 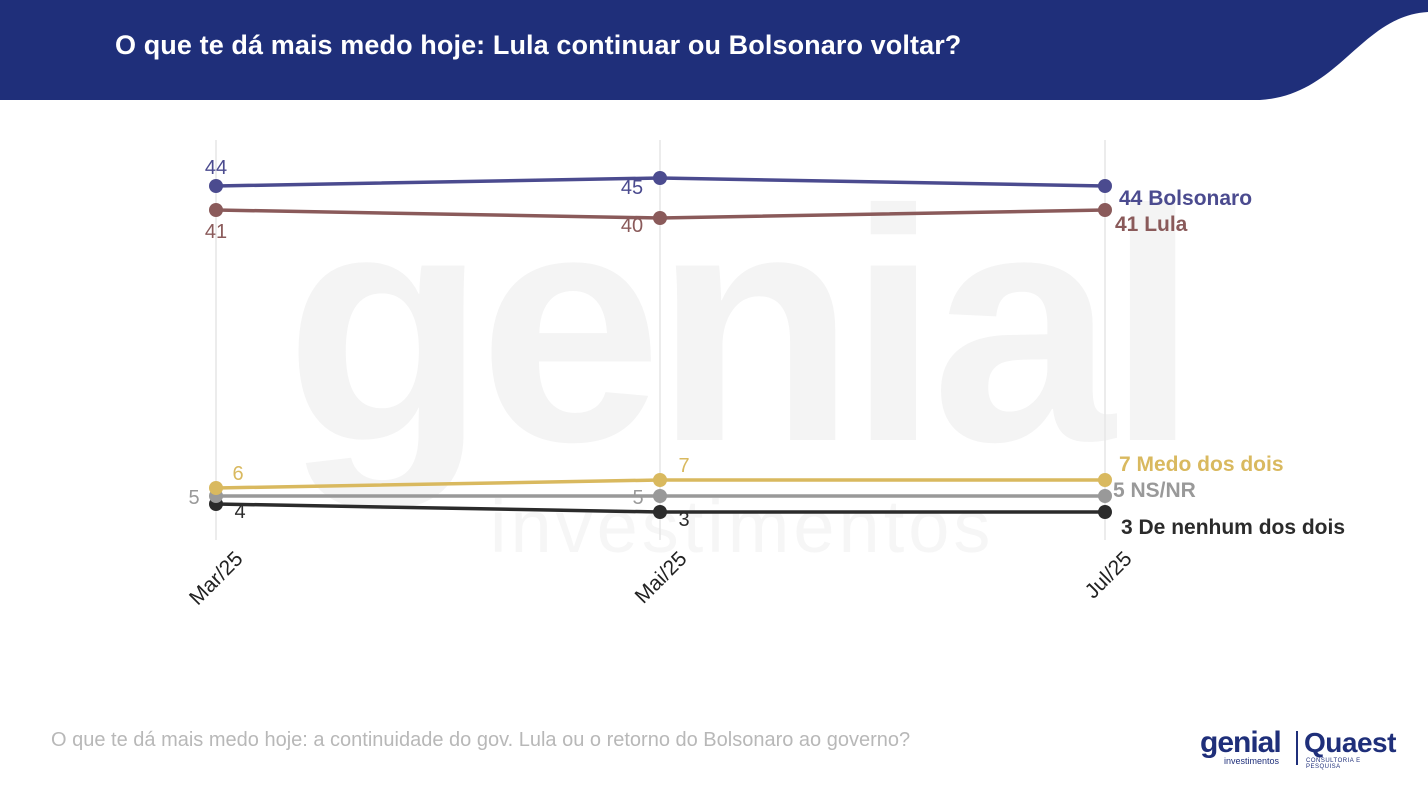 I want to click on genial-logo: genial, so click(x=1241, y=742).